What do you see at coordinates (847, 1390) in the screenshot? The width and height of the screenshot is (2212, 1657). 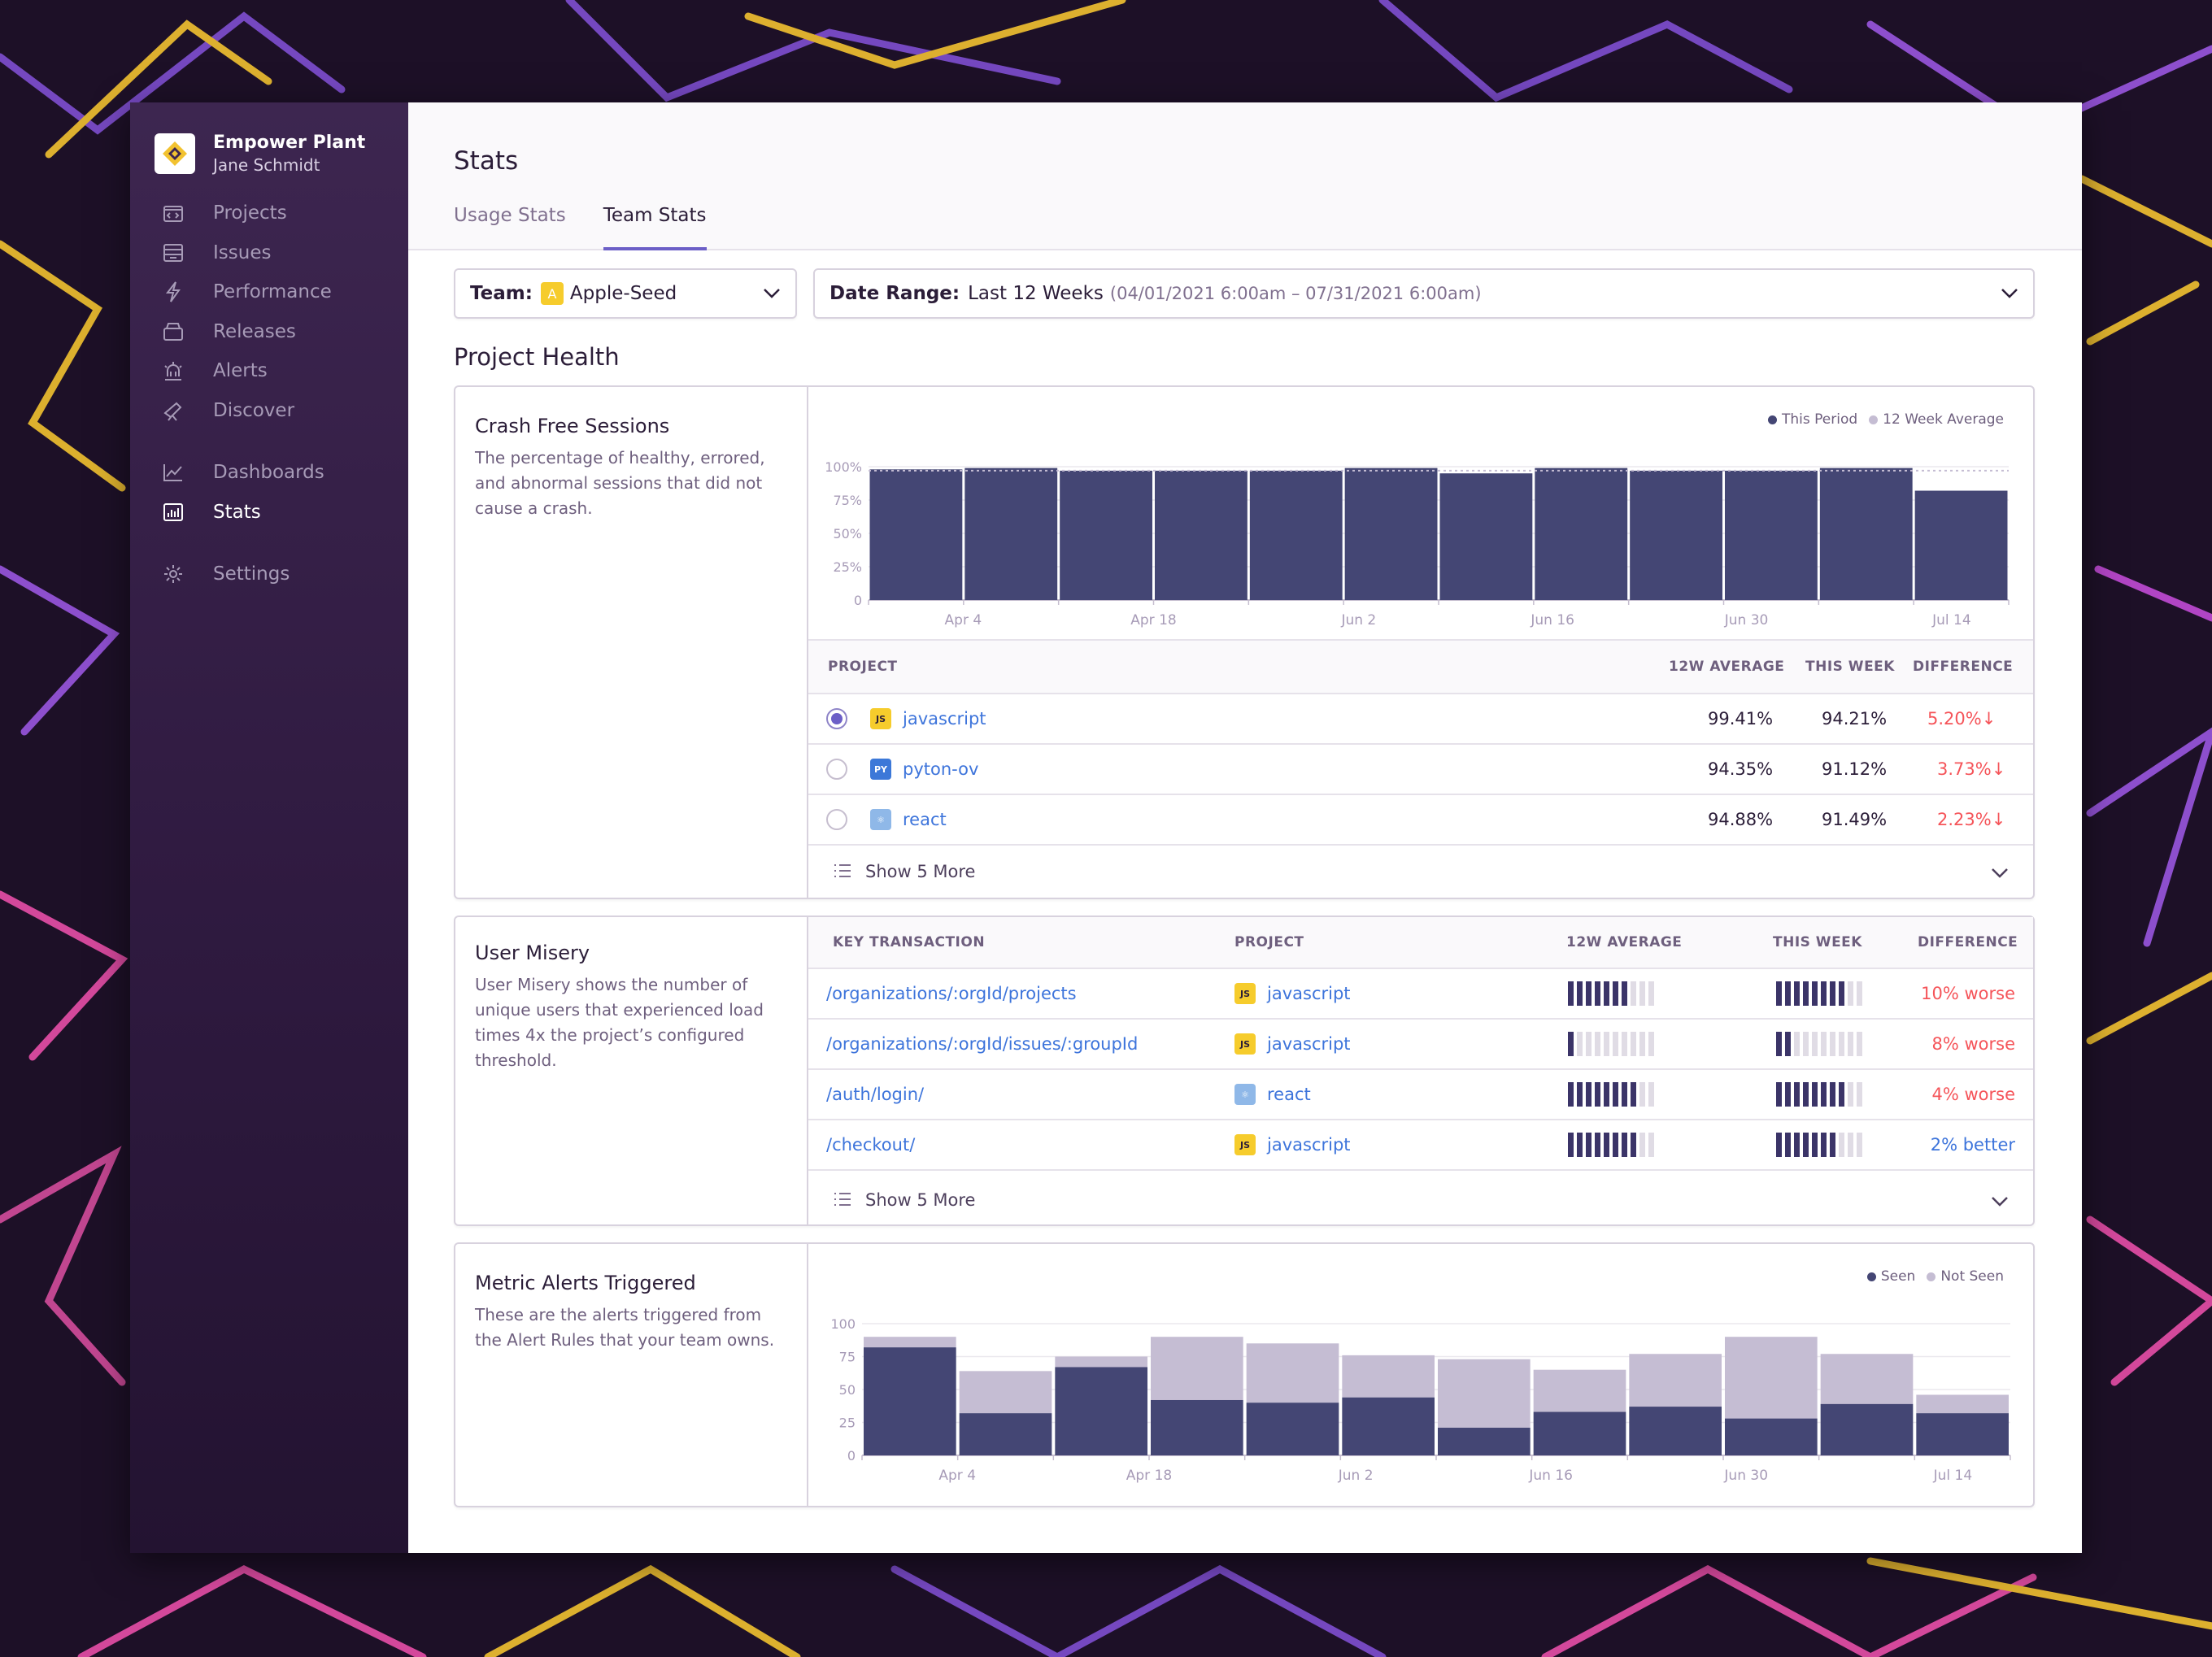 I see `y-tick-label: 50` at bounding box center [847, 1390].